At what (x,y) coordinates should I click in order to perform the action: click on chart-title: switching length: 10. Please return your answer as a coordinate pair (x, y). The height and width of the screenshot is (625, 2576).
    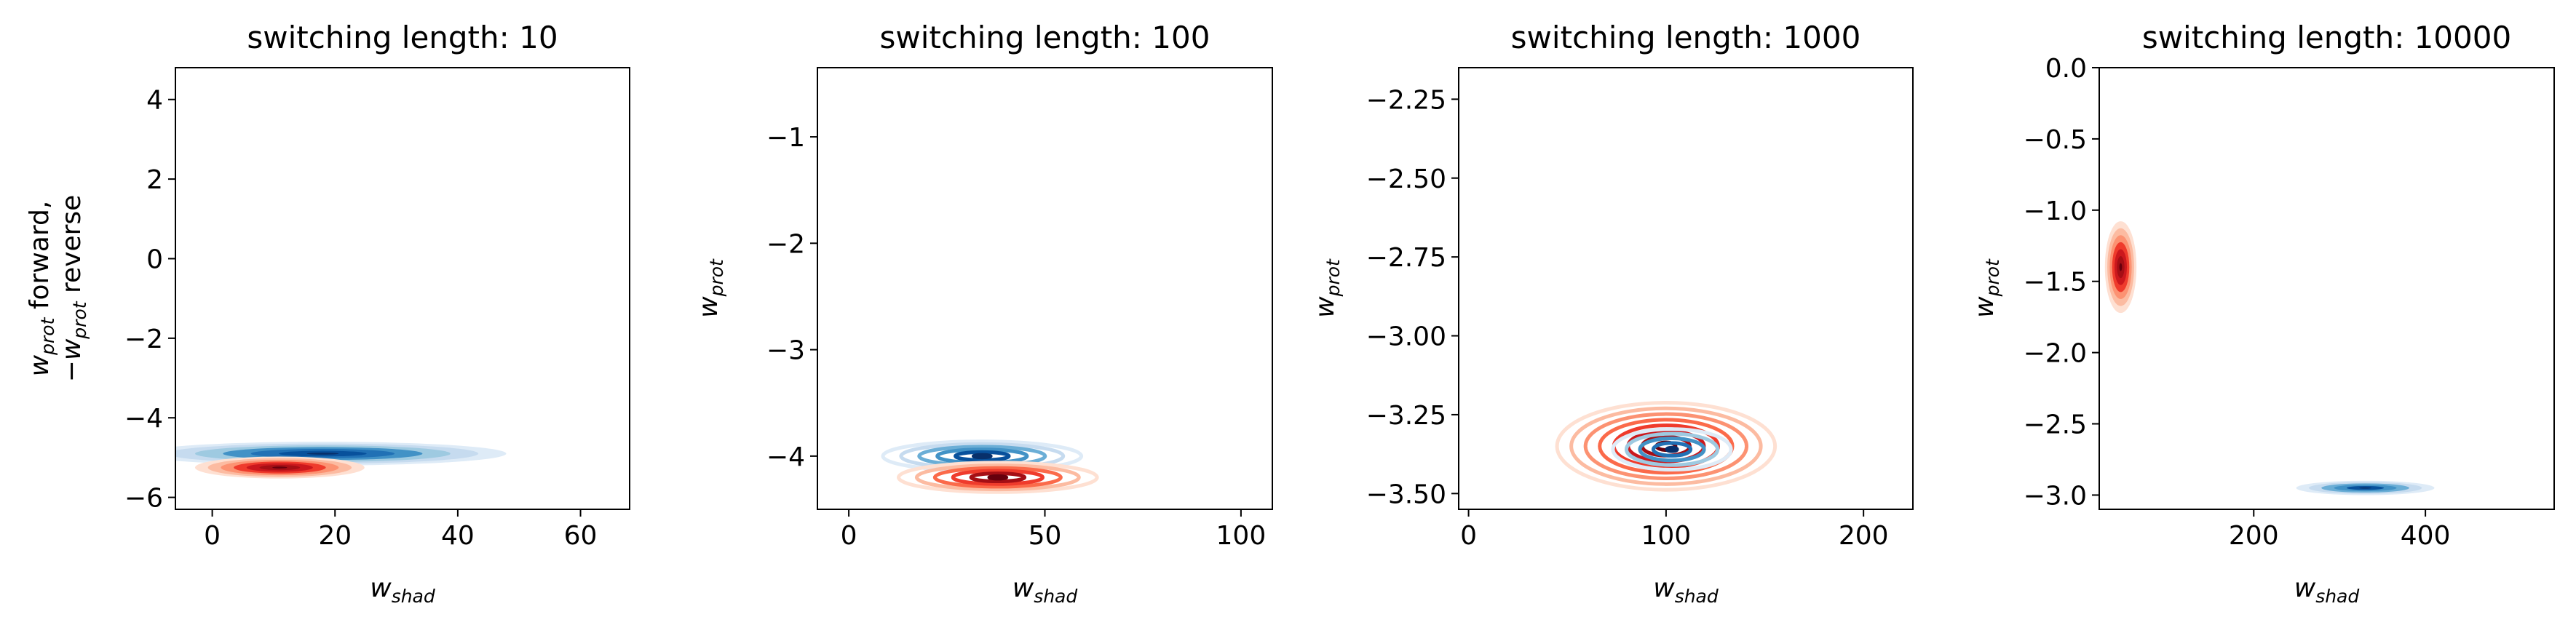
    Looking at the image, I should click on (402, 37).